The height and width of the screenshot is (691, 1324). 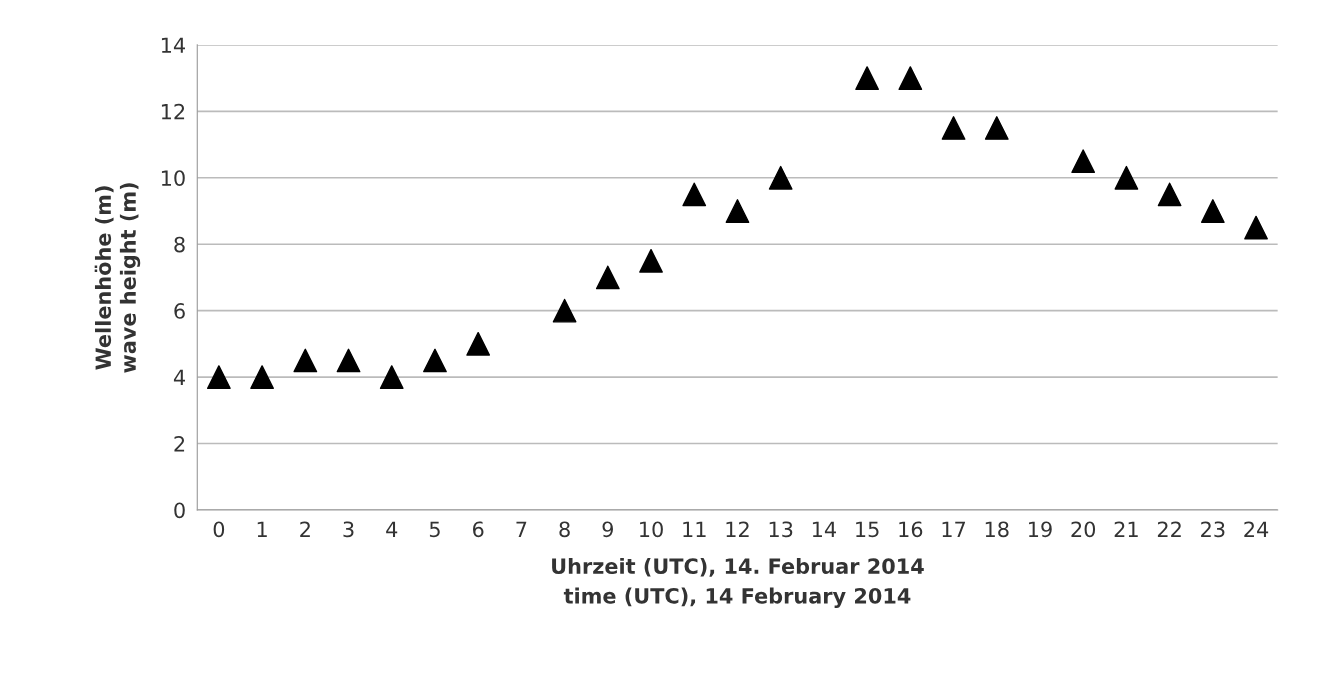 I want to click on x-tick-label: 22, so click(x=1169, y=529).